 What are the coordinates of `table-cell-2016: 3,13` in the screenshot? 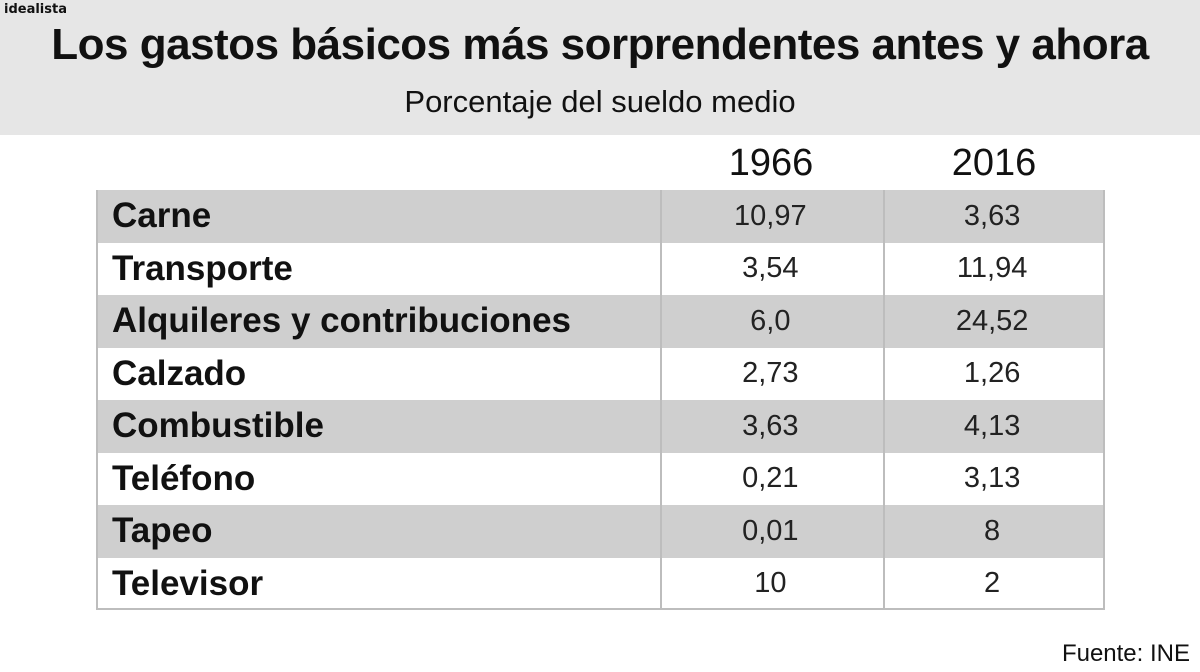 It's located at (992, 478).